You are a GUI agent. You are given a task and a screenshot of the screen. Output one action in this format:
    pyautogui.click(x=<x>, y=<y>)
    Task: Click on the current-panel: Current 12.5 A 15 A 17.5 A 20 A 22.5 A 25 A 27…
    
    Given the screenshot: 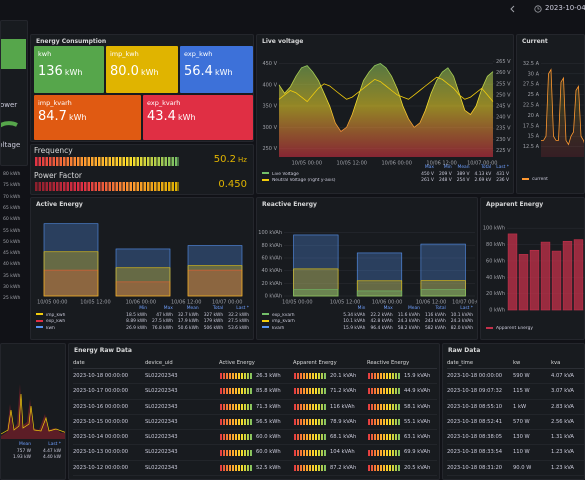 What is the action you would take?
    pyautogui.click(x=550, y=114)
    